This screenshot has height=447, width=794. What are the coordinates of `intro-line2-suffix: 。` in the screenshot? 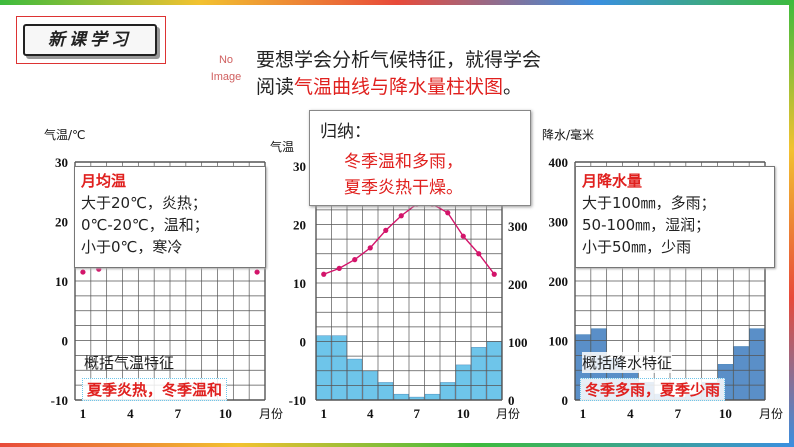 It's located at (513, 87).